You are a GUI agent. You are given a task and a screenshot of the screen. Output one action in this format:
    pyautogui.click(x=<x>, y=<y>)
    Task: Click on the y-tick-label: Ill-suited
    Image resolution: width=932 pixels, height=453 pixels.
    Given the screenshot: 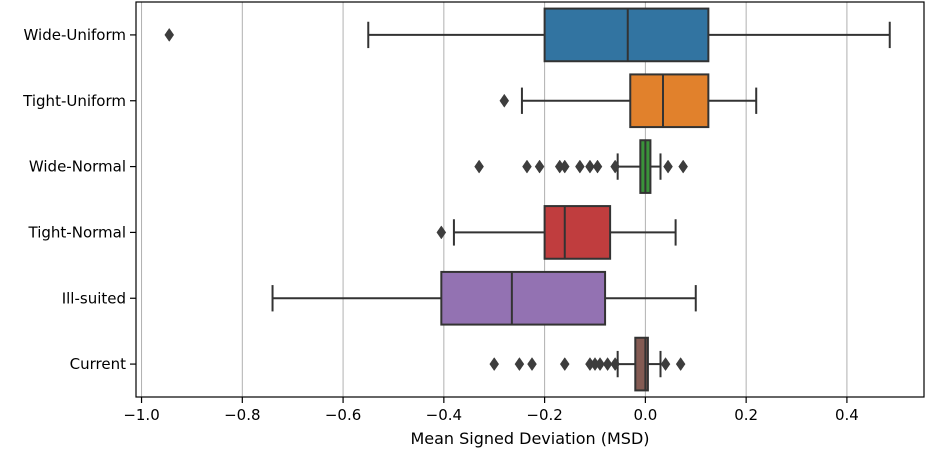 What is the action you would take?
    pyautogui.click(x=94, y=298)
    